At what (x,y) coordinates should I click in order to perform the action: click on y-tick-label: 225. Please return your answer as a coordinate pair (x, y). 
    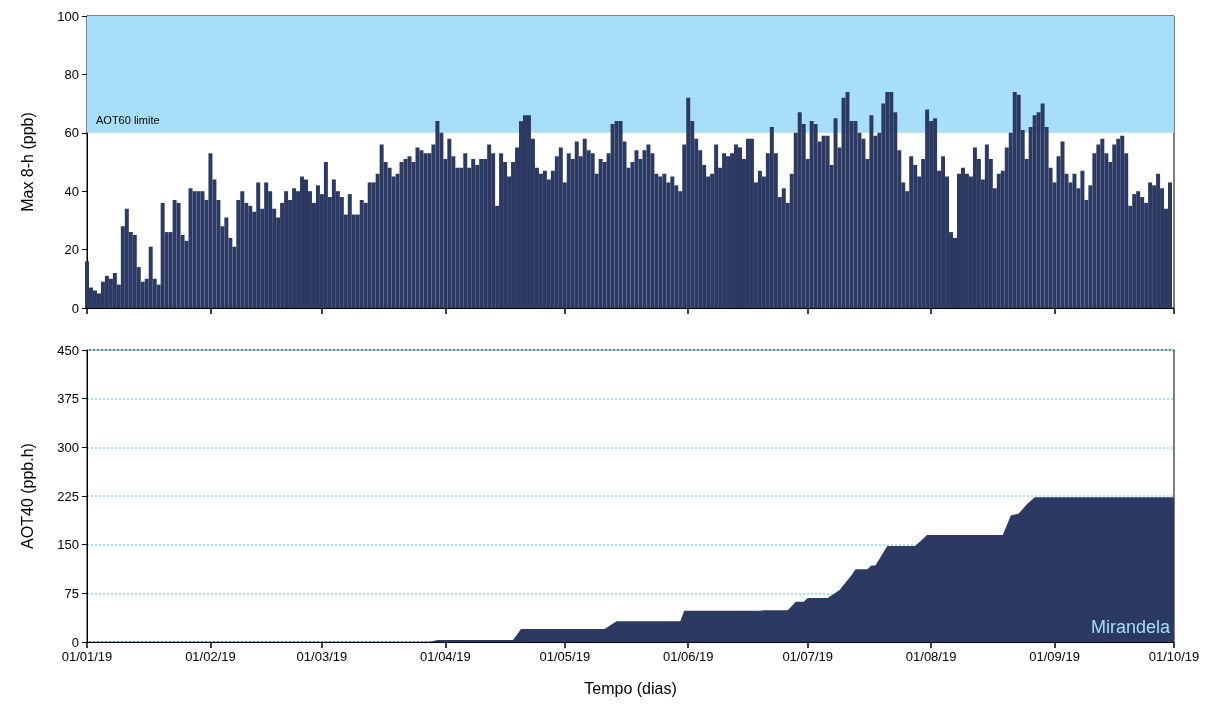
    Looking at the image, I should click on (68, 496).